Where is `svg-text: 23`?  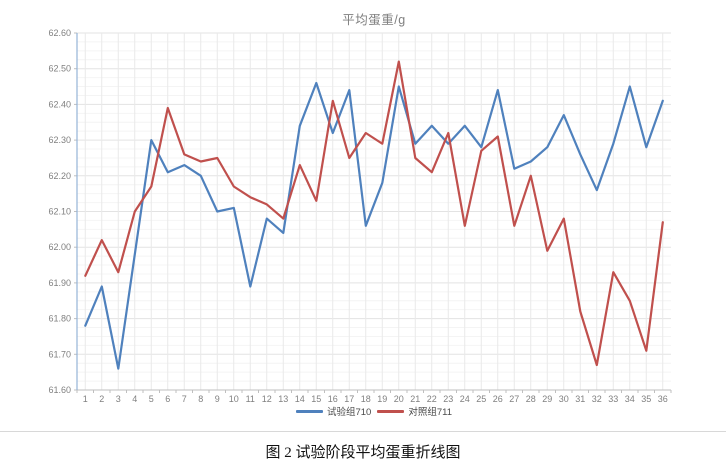 svg-text: 23 is located at coordinates (448, 399).